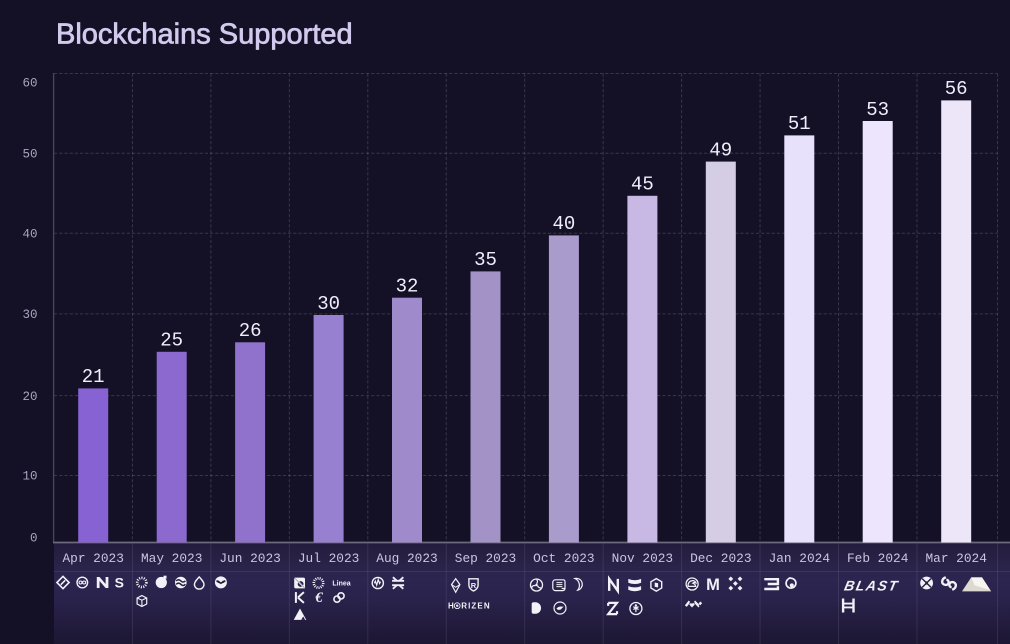 This screenshot has height=644, width=1010. Describe the element at coordinates (878, 558) in the screenshot. I see `svg-text: Feb 2024` at that location.